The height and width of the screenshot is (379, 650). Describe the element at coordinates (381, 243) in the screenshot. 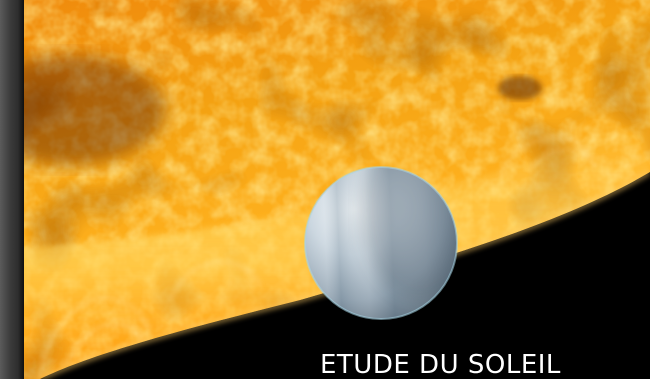

I see `exoplanet` at that location.